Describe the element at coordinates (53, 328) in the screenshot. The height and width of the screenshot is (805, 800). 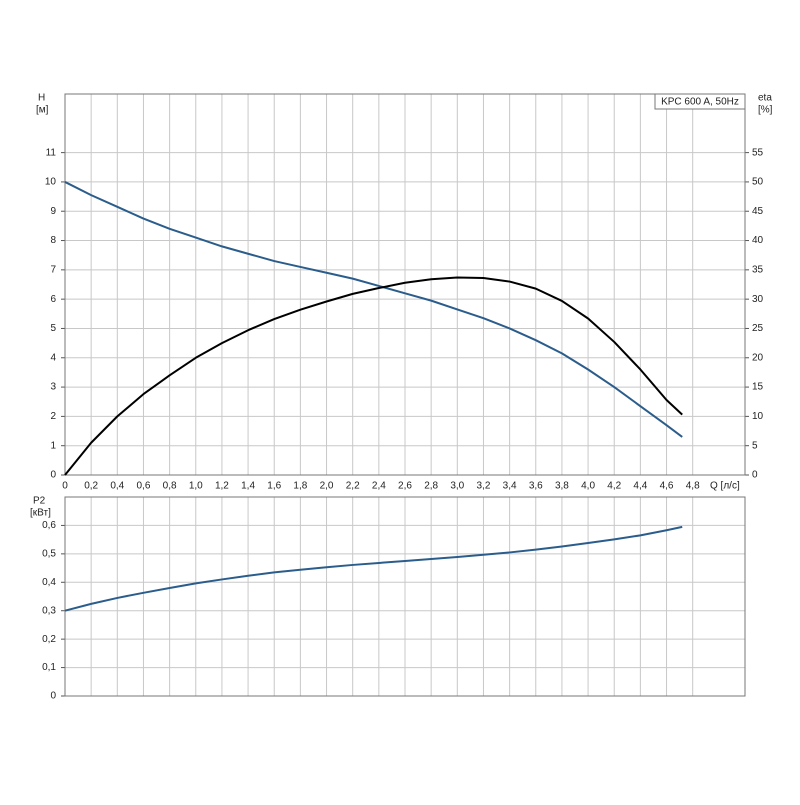
I see `y-tick-label: 5` at that location.